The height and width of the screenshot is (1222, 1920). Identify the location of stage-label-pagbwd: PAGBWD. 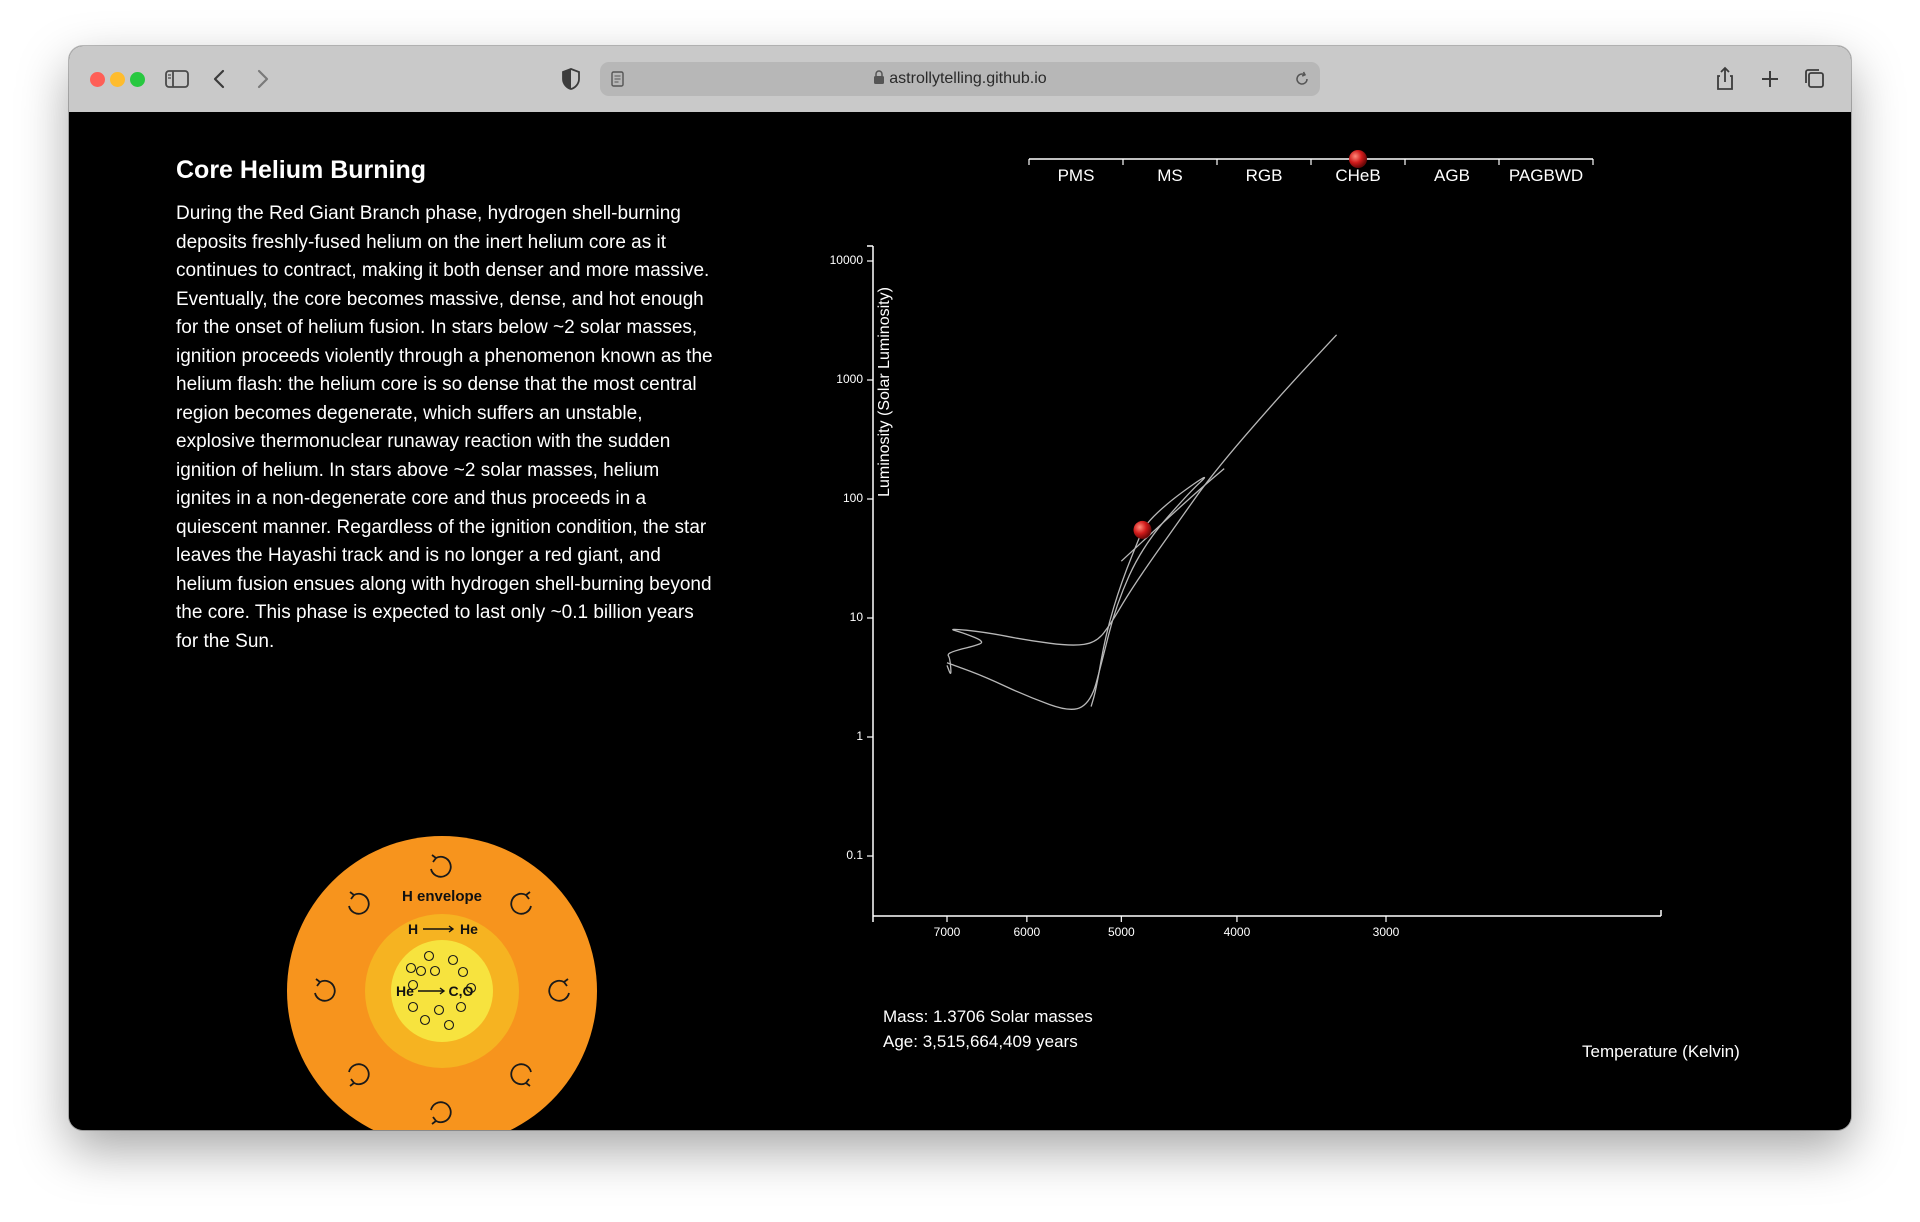
(1546, 175).